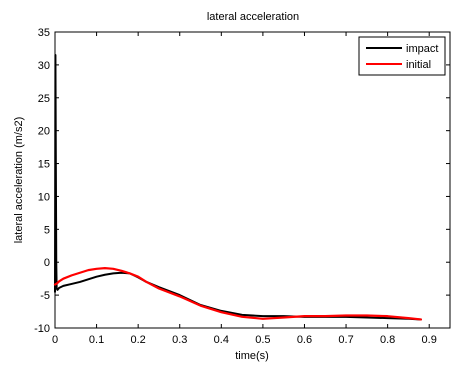 This screenshot has width=452, height=372. Describe the element at coordinates (19, 180) in the screenshot. I see `y-axis-label: lateral acceleration (m/s2)` at that location.